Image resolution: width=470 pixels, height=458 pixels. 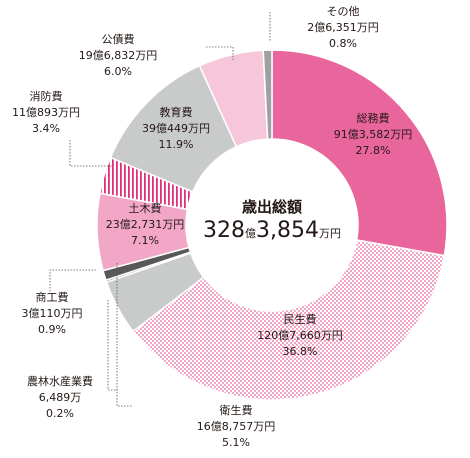 I want to click on slice-amount: 19億6,832万円, so click(x=118, y=55).